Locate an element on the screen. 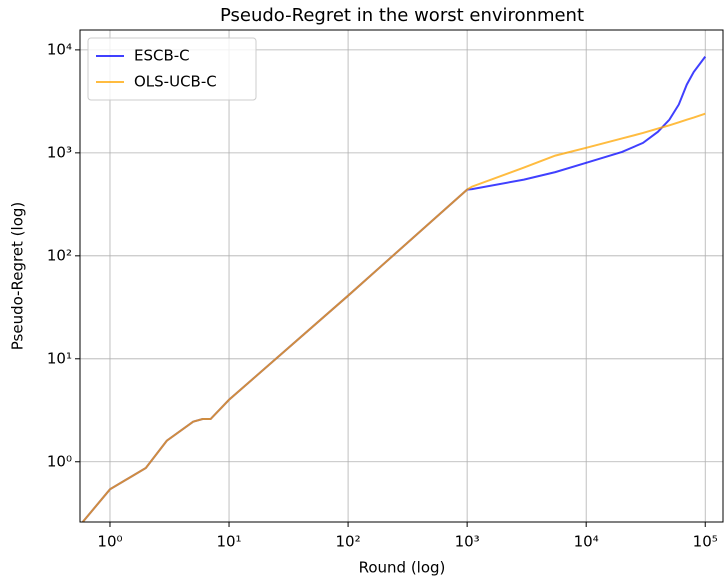 The image size is (726, 579). y-tick-label: 10⁰ is located at coordinates (59, 461).